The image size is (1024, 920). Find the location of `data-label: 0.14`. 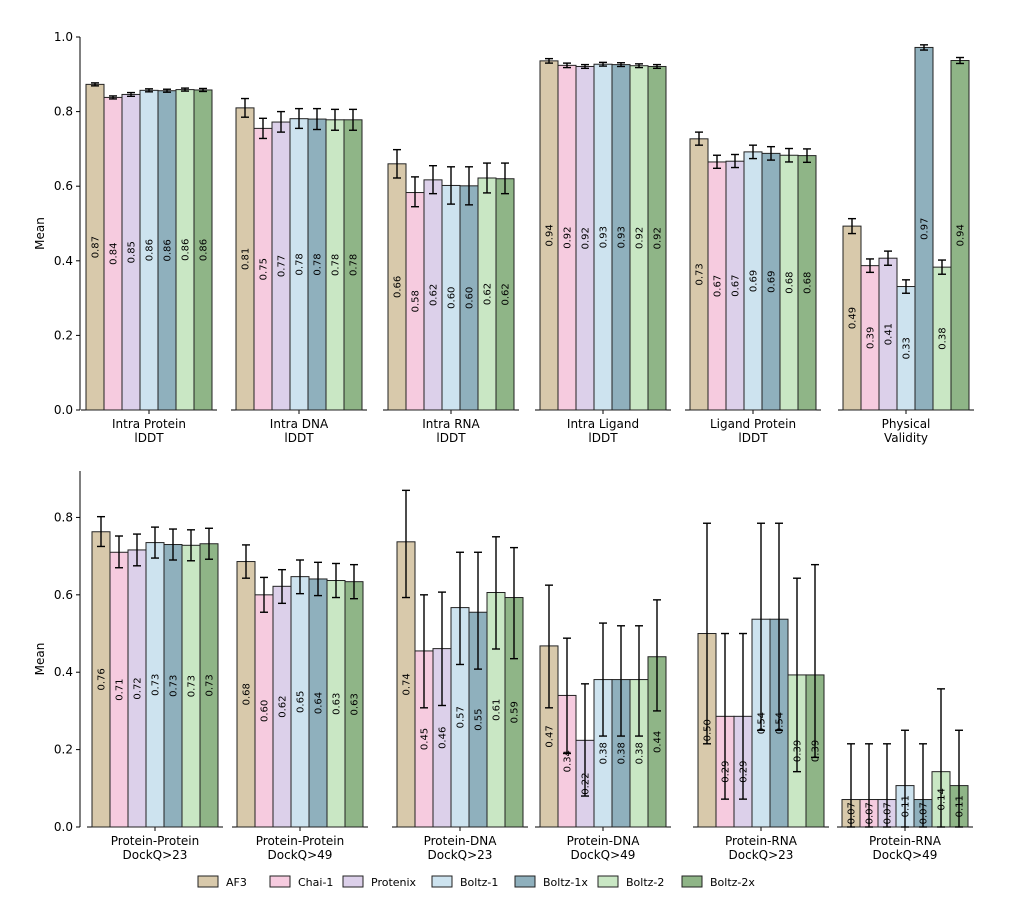

data-label: 0.14 is located at coordinates (942, 799).